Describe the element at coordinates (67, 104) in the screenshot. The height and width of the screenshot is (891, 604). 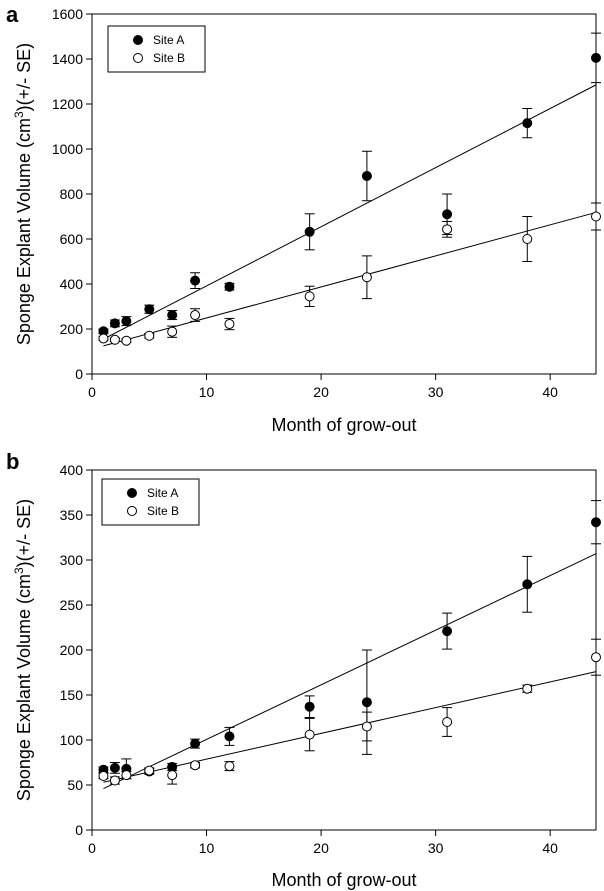
I see `y-tick-label: 1200` at that location.